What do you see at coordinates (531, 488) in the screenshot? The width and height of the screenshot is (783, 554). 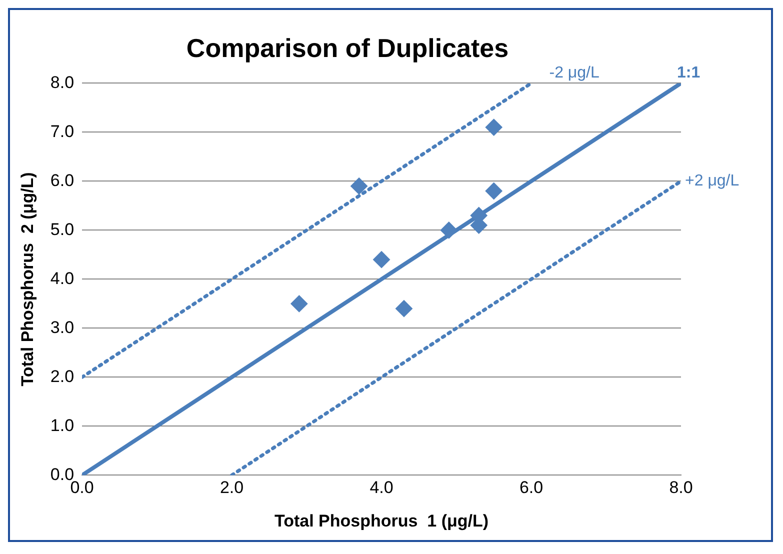 I see `x-tick-label: 6.0` at bounding box center [531, 488].